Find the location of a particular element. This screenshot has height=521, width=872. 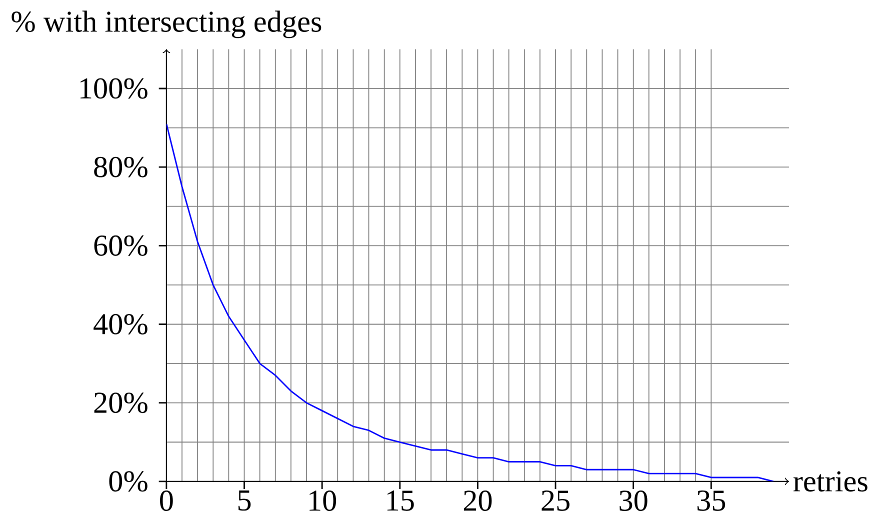

y-tick-label: 0% is located at coordinates (128, 481).